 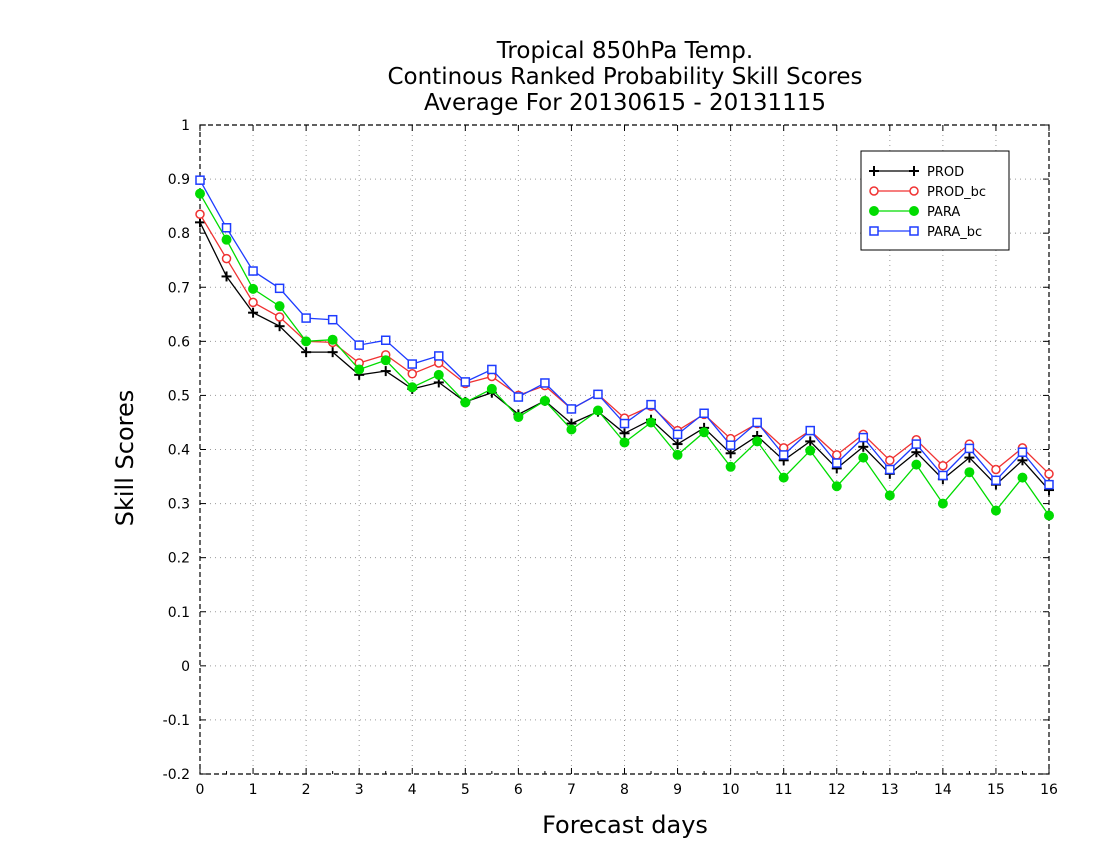 I want to click on y-tick-label: 0.8, so click(x=179, y=234).